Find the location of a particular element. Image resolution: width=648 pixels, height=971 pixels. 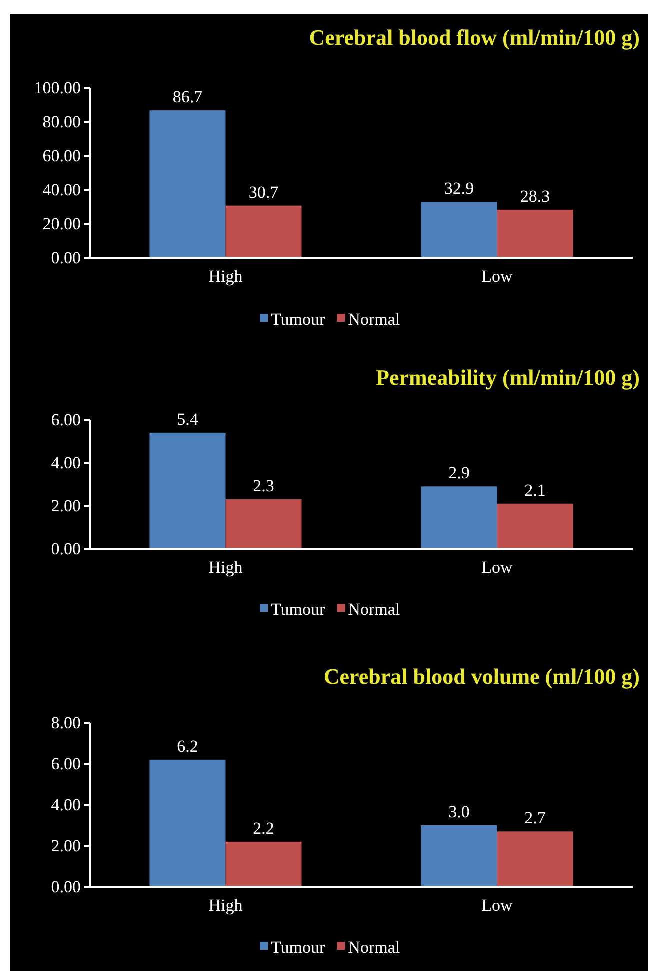

data-label: 30.7 is located at coordinates (264, 192).